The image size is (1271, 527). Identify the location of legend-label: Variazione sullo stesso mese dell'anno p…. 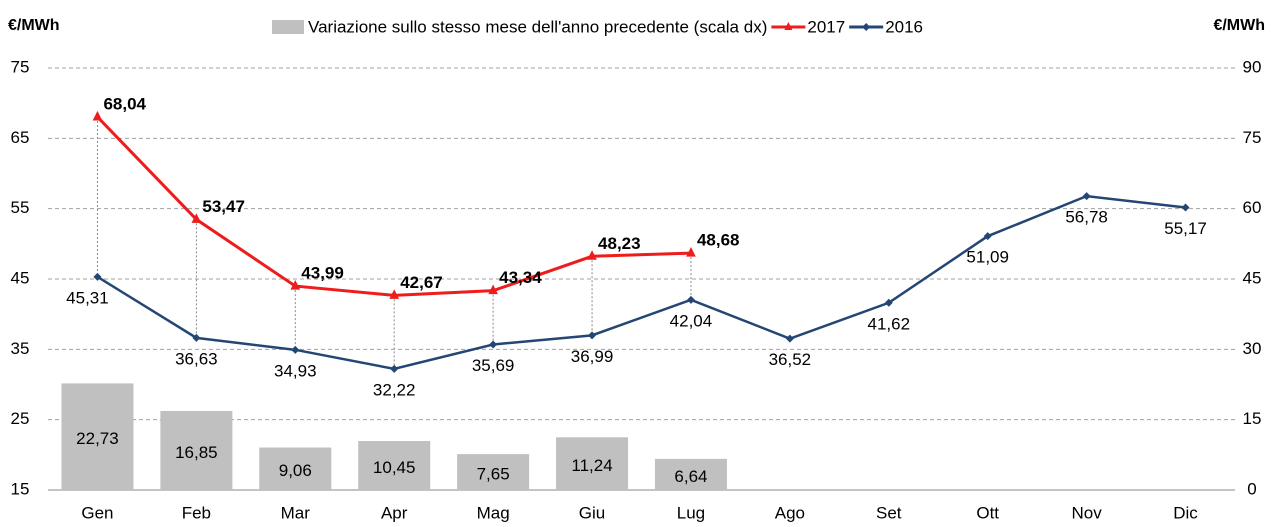
(537, 26).